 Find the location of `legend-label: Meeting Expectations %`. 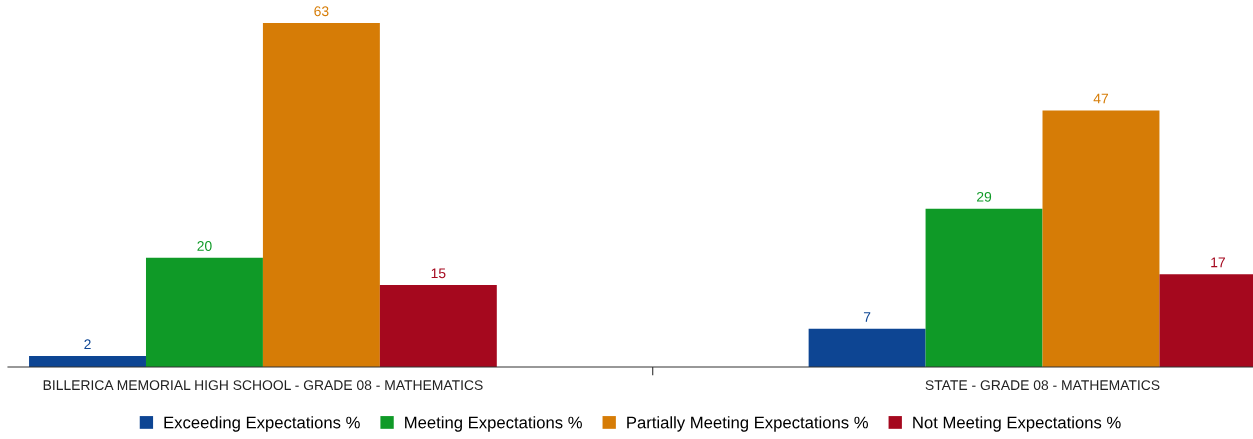

legend-label: Meeting Expectations % is located at coordinates (493, 424).